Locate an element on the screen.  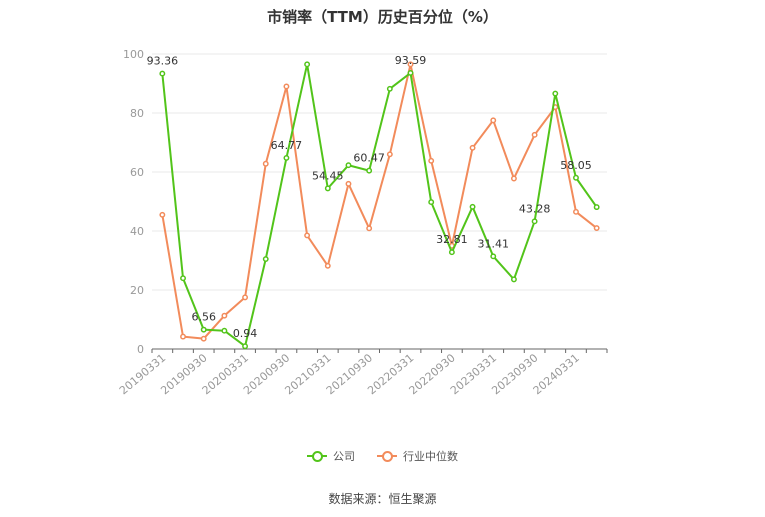
data-label: 32.81 is located at coordinates (452, 239).